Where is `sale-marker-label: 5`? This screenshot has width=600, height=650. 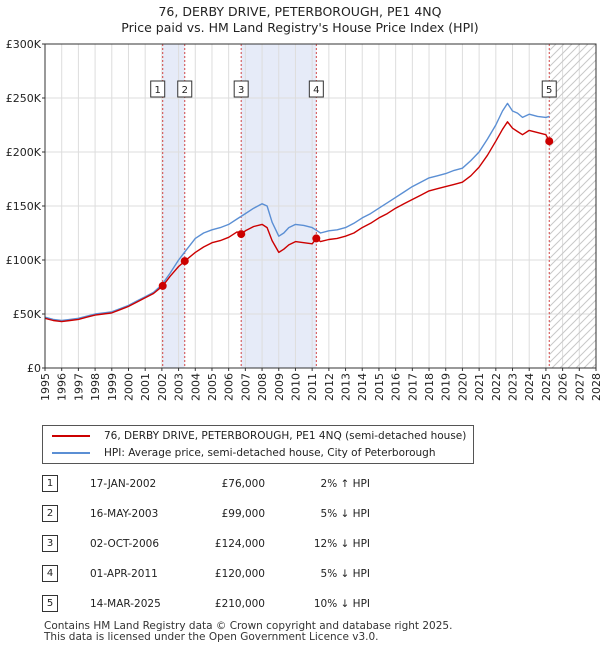 sale-marker-label: 5 is located at coordinates (549, 90).